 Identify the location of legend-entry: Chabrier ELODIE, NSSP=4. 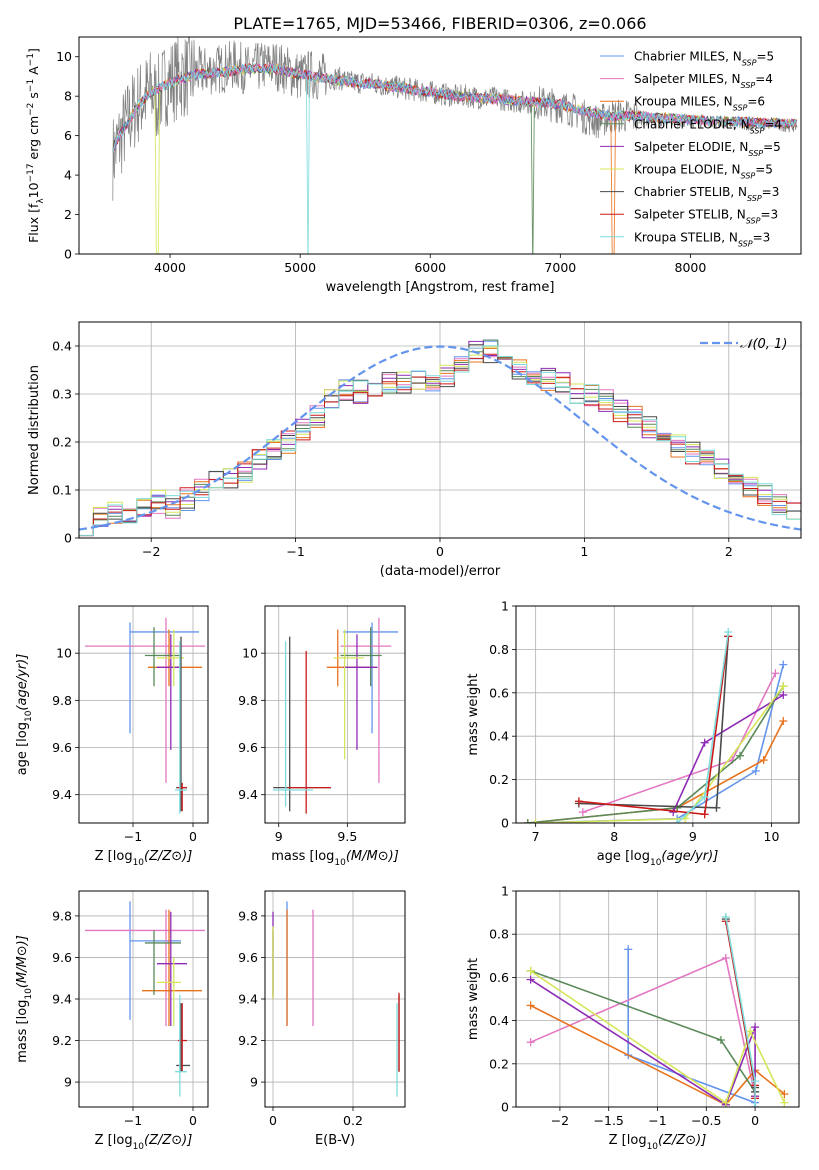
(708, 126).